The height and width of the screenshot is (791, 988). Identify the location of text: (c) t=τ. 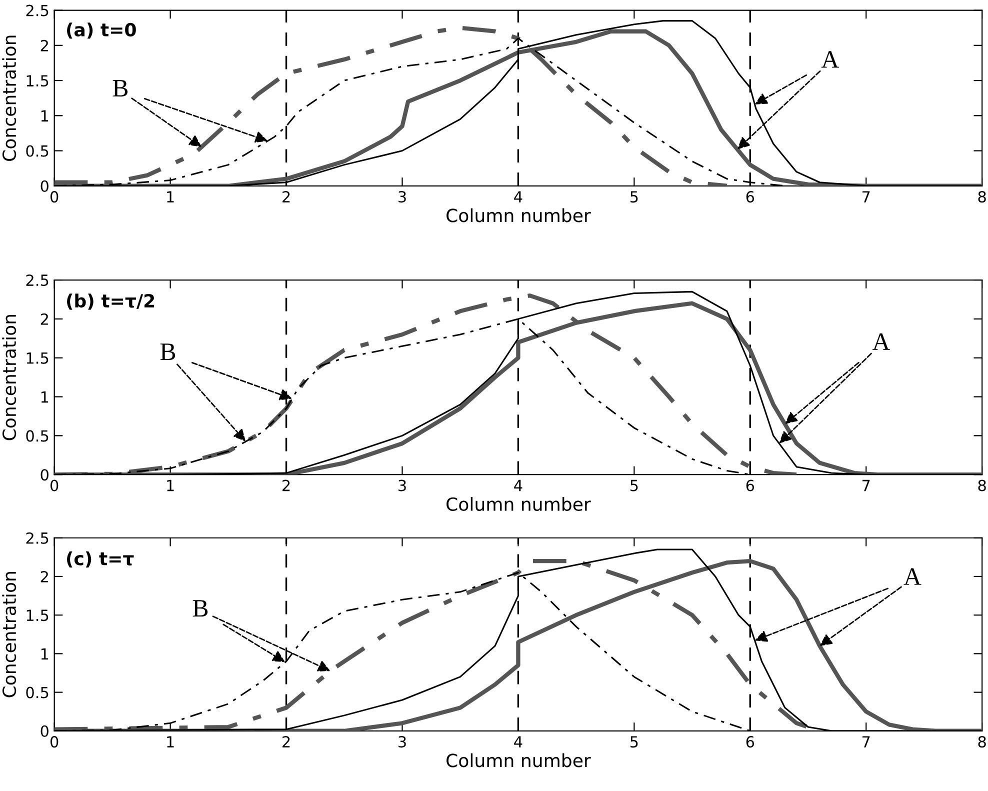
(100, 559).